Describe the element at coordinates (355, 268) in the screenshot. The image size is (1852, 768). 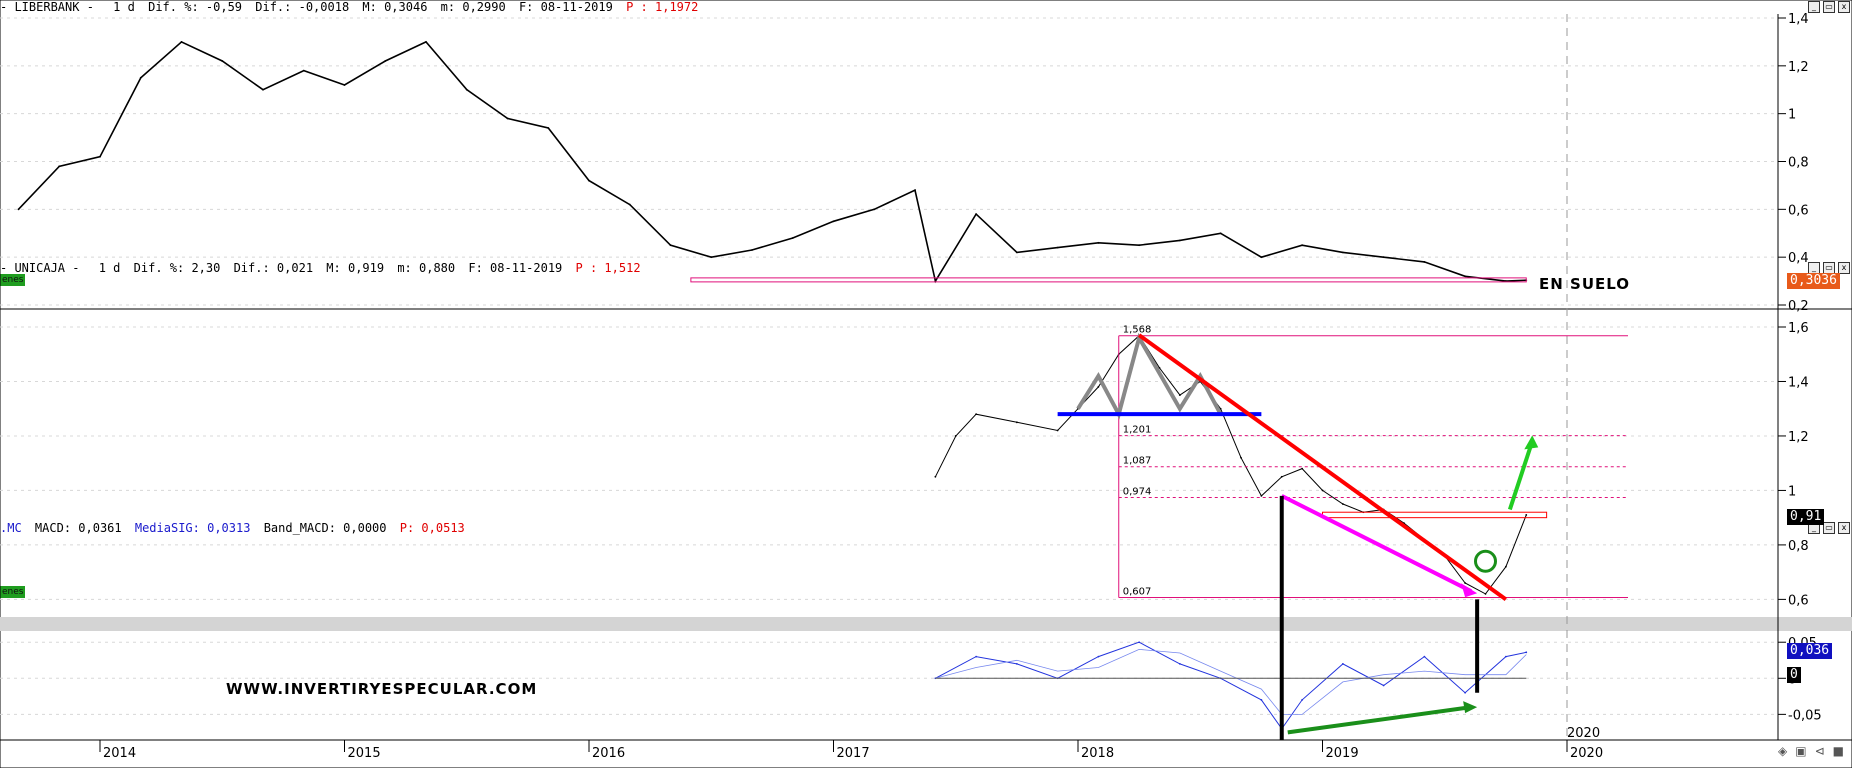
I see `middle-max: M: 0,919` at that location.